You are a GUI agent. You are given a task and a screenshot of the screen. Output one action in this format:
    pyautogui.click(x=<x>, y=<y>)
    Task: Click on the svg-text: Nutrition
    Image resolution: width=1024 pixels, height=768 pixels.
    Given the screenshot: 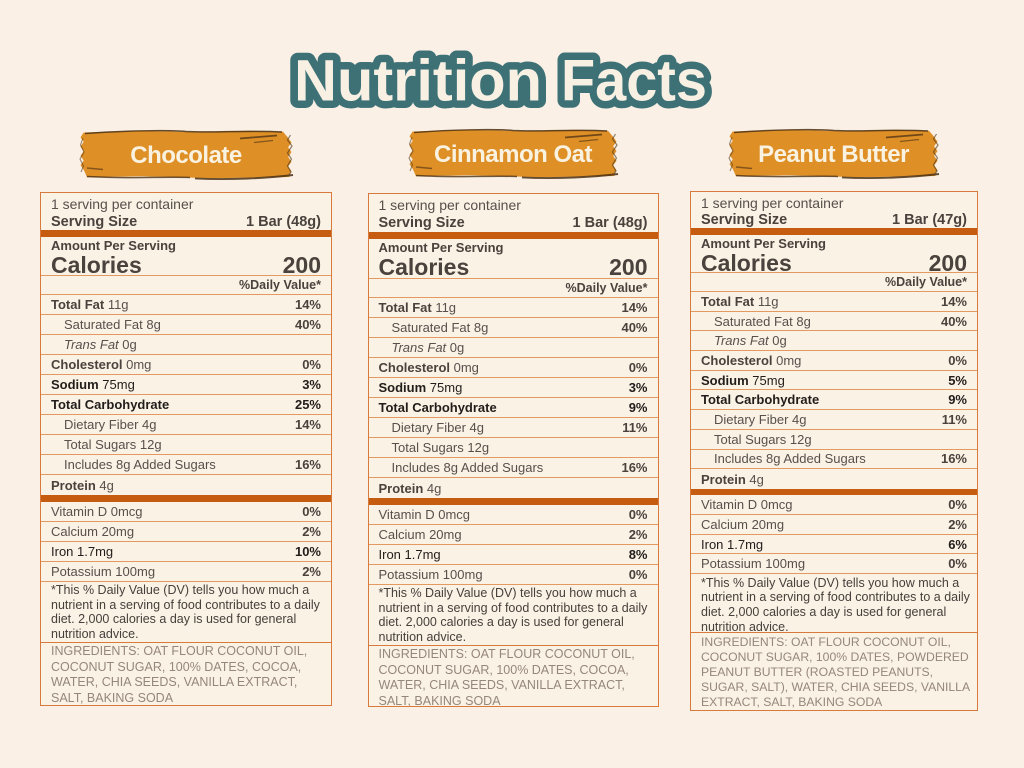 What is the action you would take?
    pyautogui.click(x=418, y=81)
    